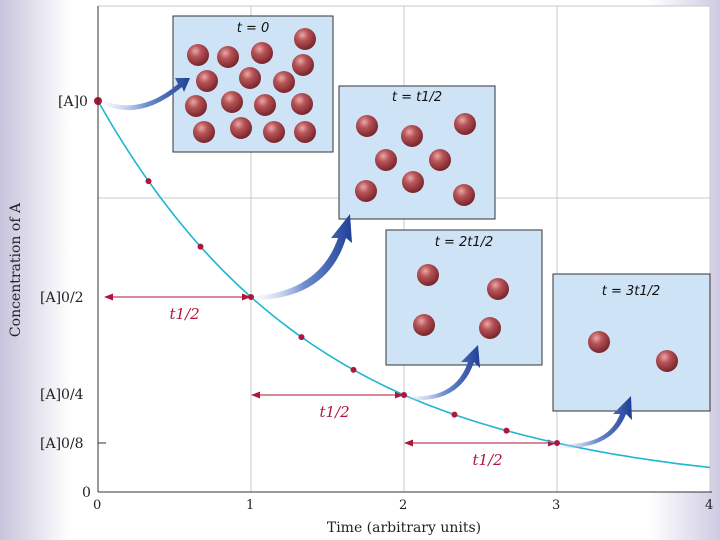 The width and height of the screenshot is (720, 540). Describe the element at coordinates (464, 242) in the screenshot. I see `snapshot-label-2t-half: t = 2t1/2` at that location.